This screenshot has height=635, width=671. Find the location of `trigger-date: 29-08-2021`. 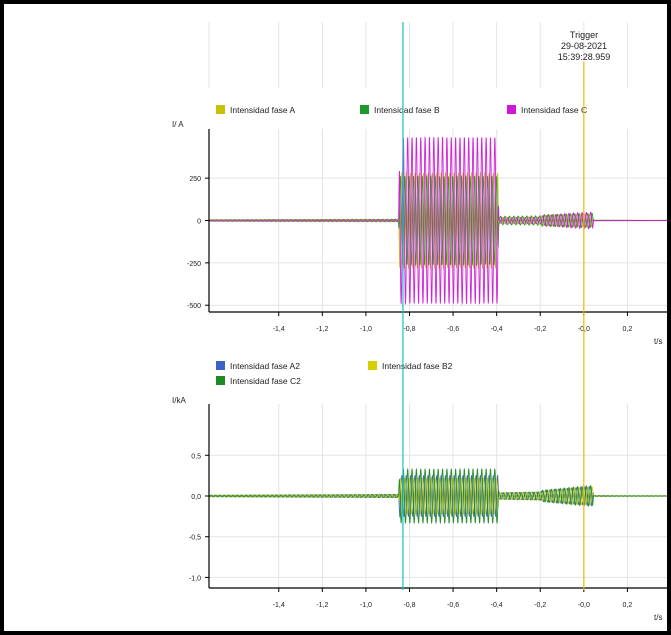

trigger-date: 29-08-2021 is located at coordinates (584, 46).